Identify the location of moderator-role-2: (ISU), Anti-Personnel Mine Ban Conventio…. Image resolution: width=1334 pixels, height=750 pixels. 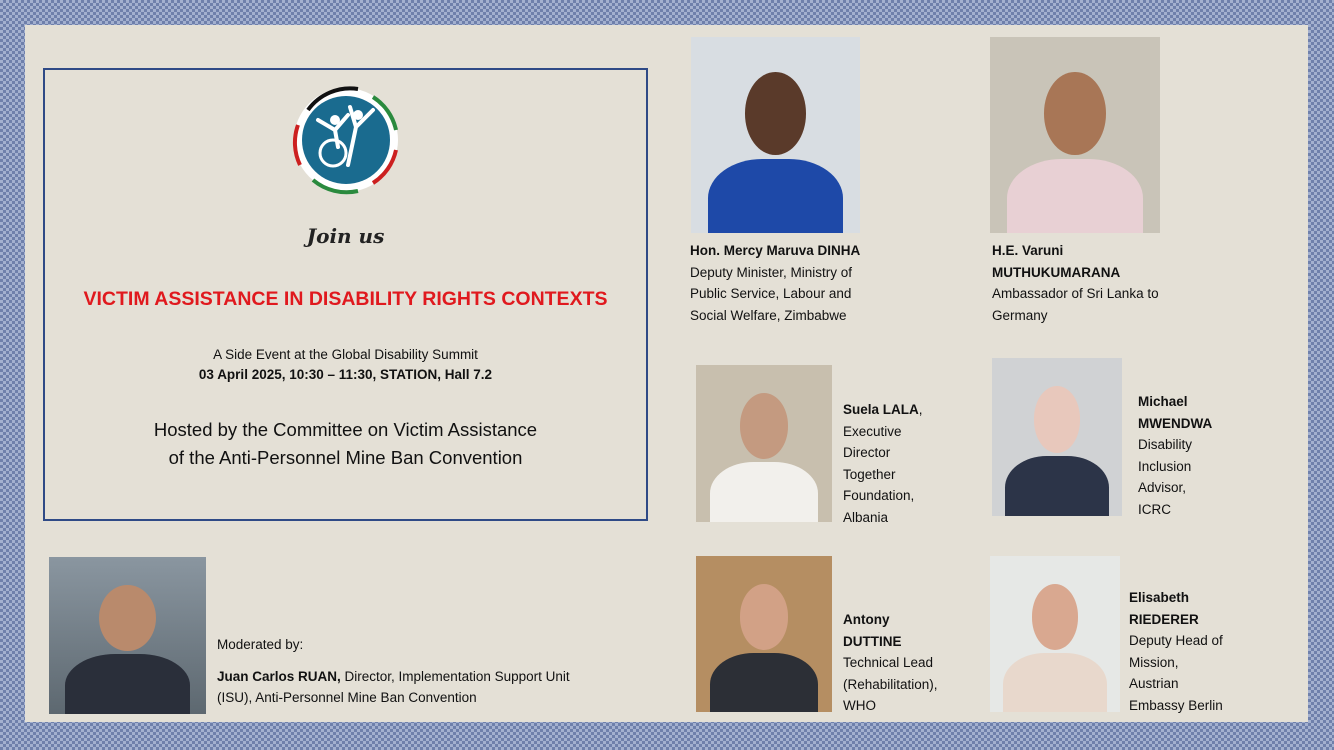
(347, 697).